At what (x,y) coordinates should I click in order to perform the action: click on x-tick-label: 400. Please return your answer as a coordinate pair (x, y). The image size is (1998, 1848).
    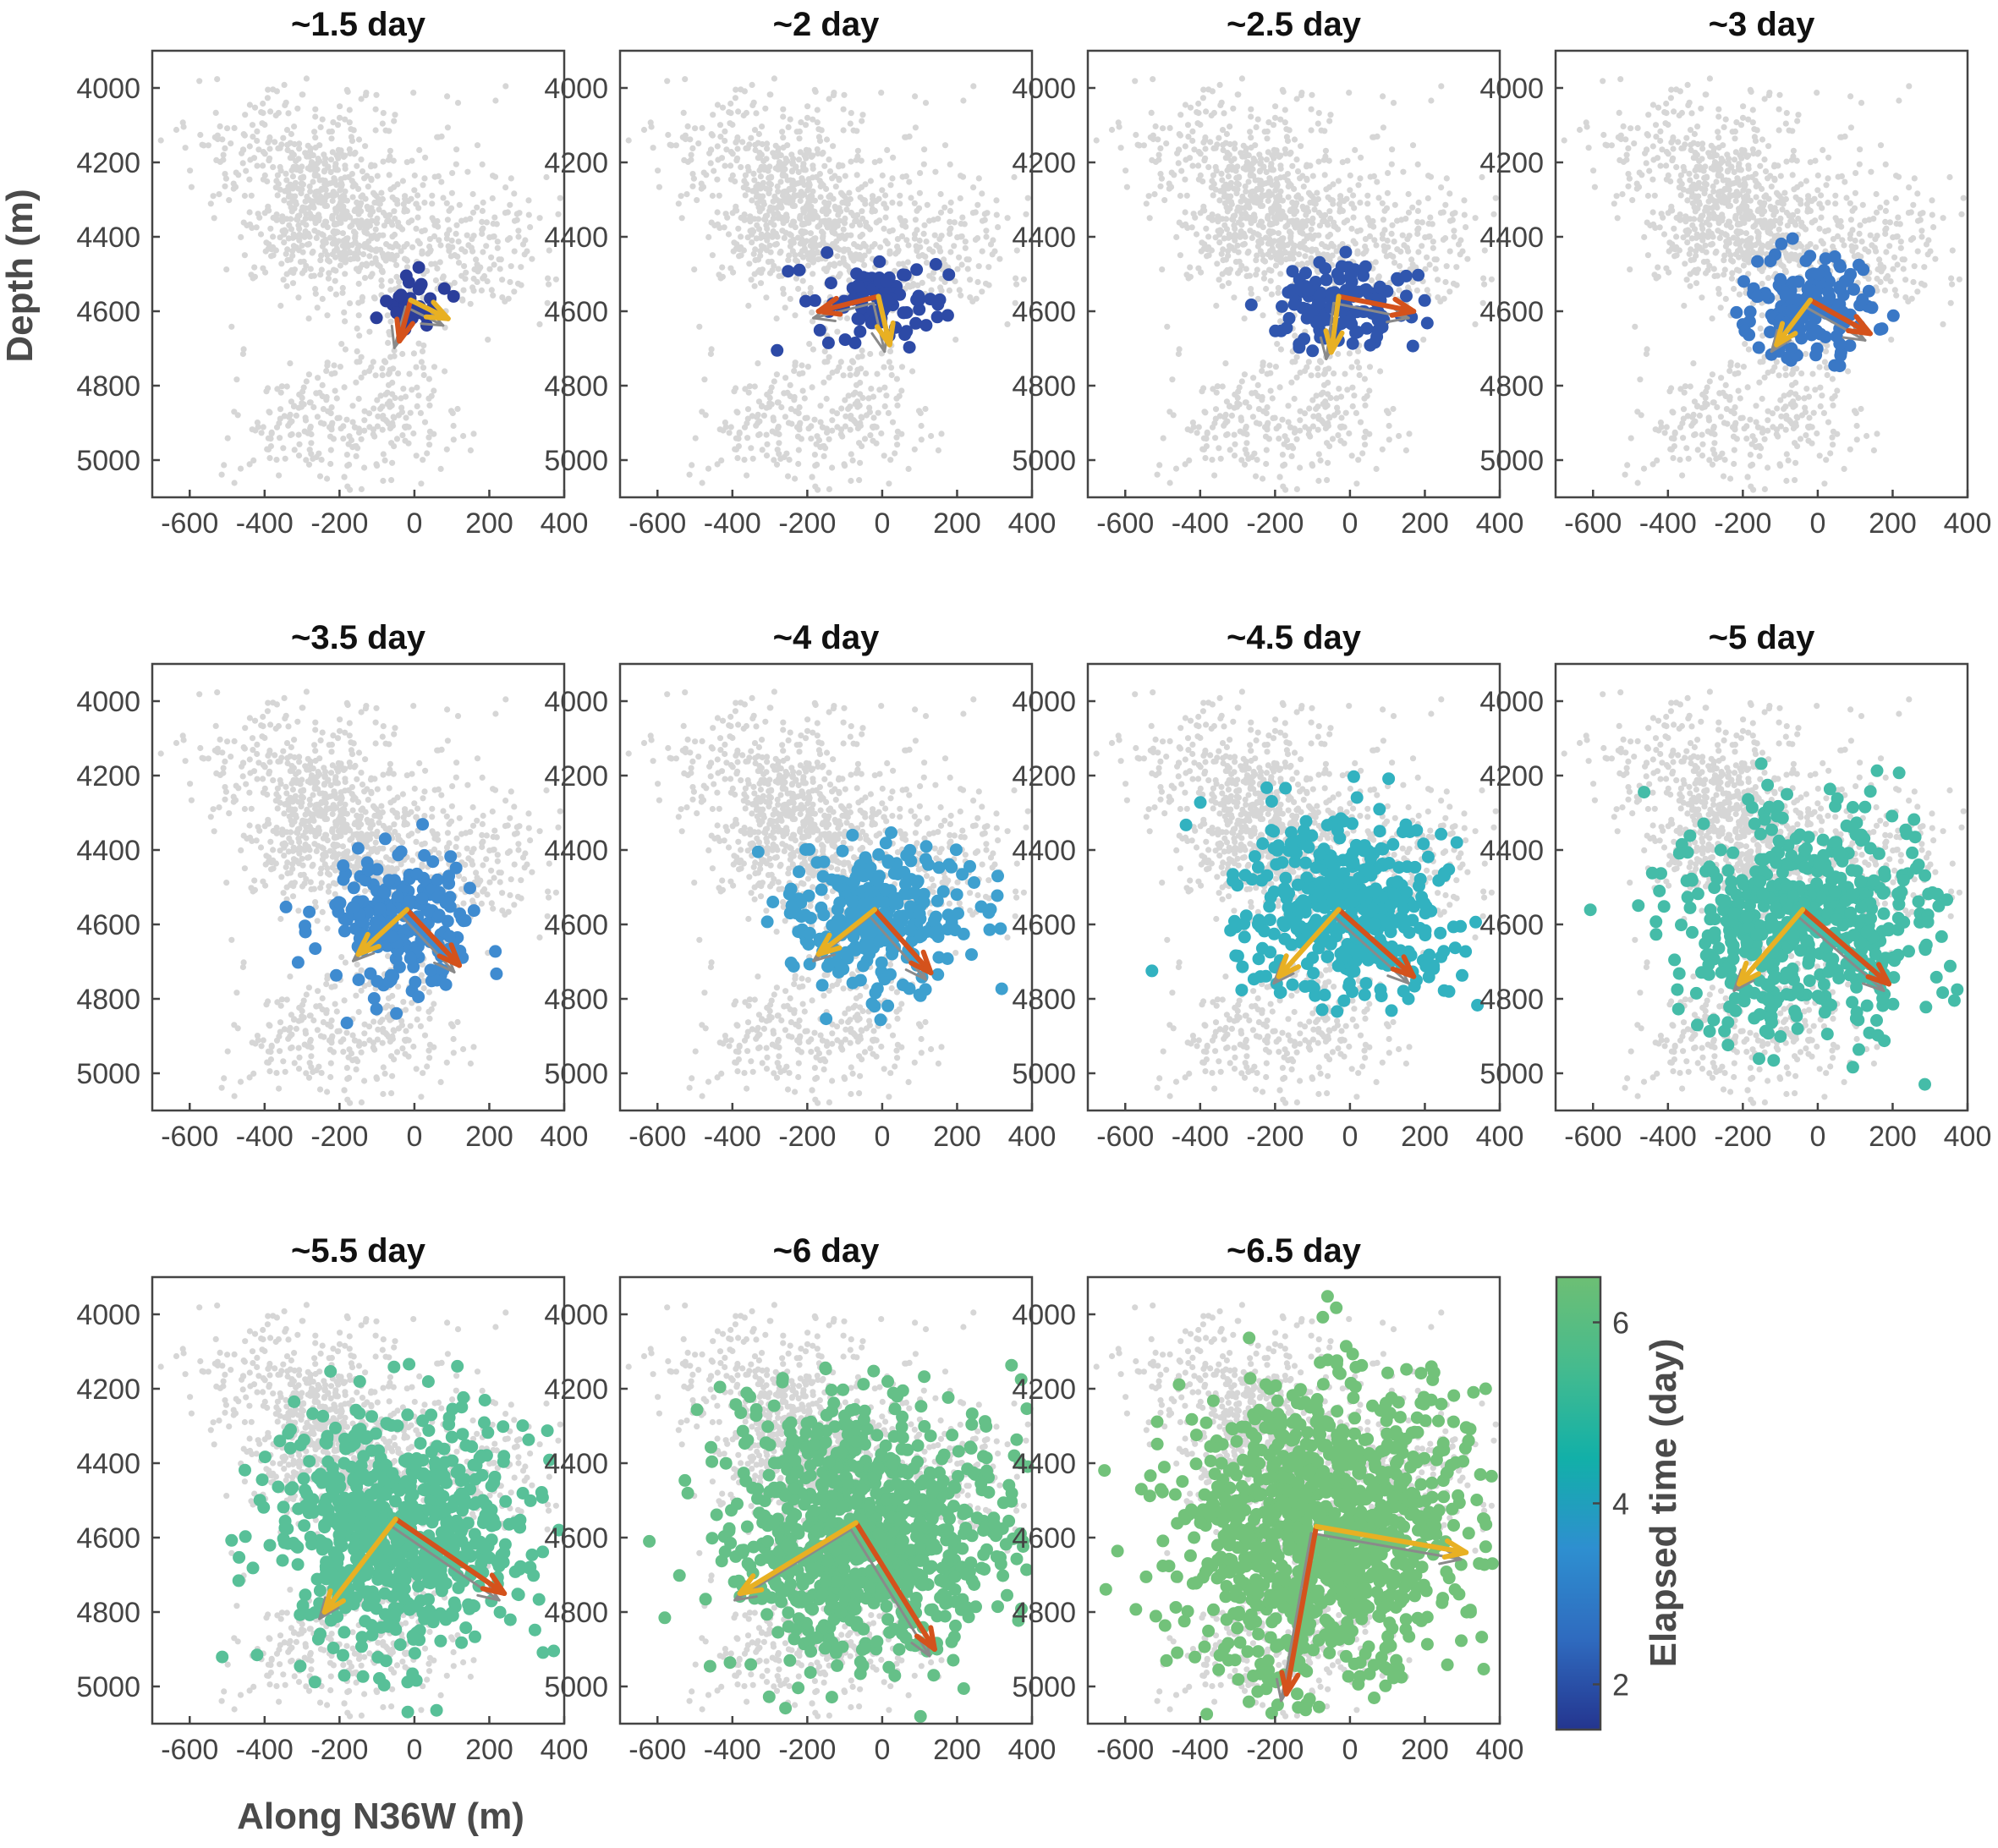
    Looking at the image, I should click on (1500, 523).